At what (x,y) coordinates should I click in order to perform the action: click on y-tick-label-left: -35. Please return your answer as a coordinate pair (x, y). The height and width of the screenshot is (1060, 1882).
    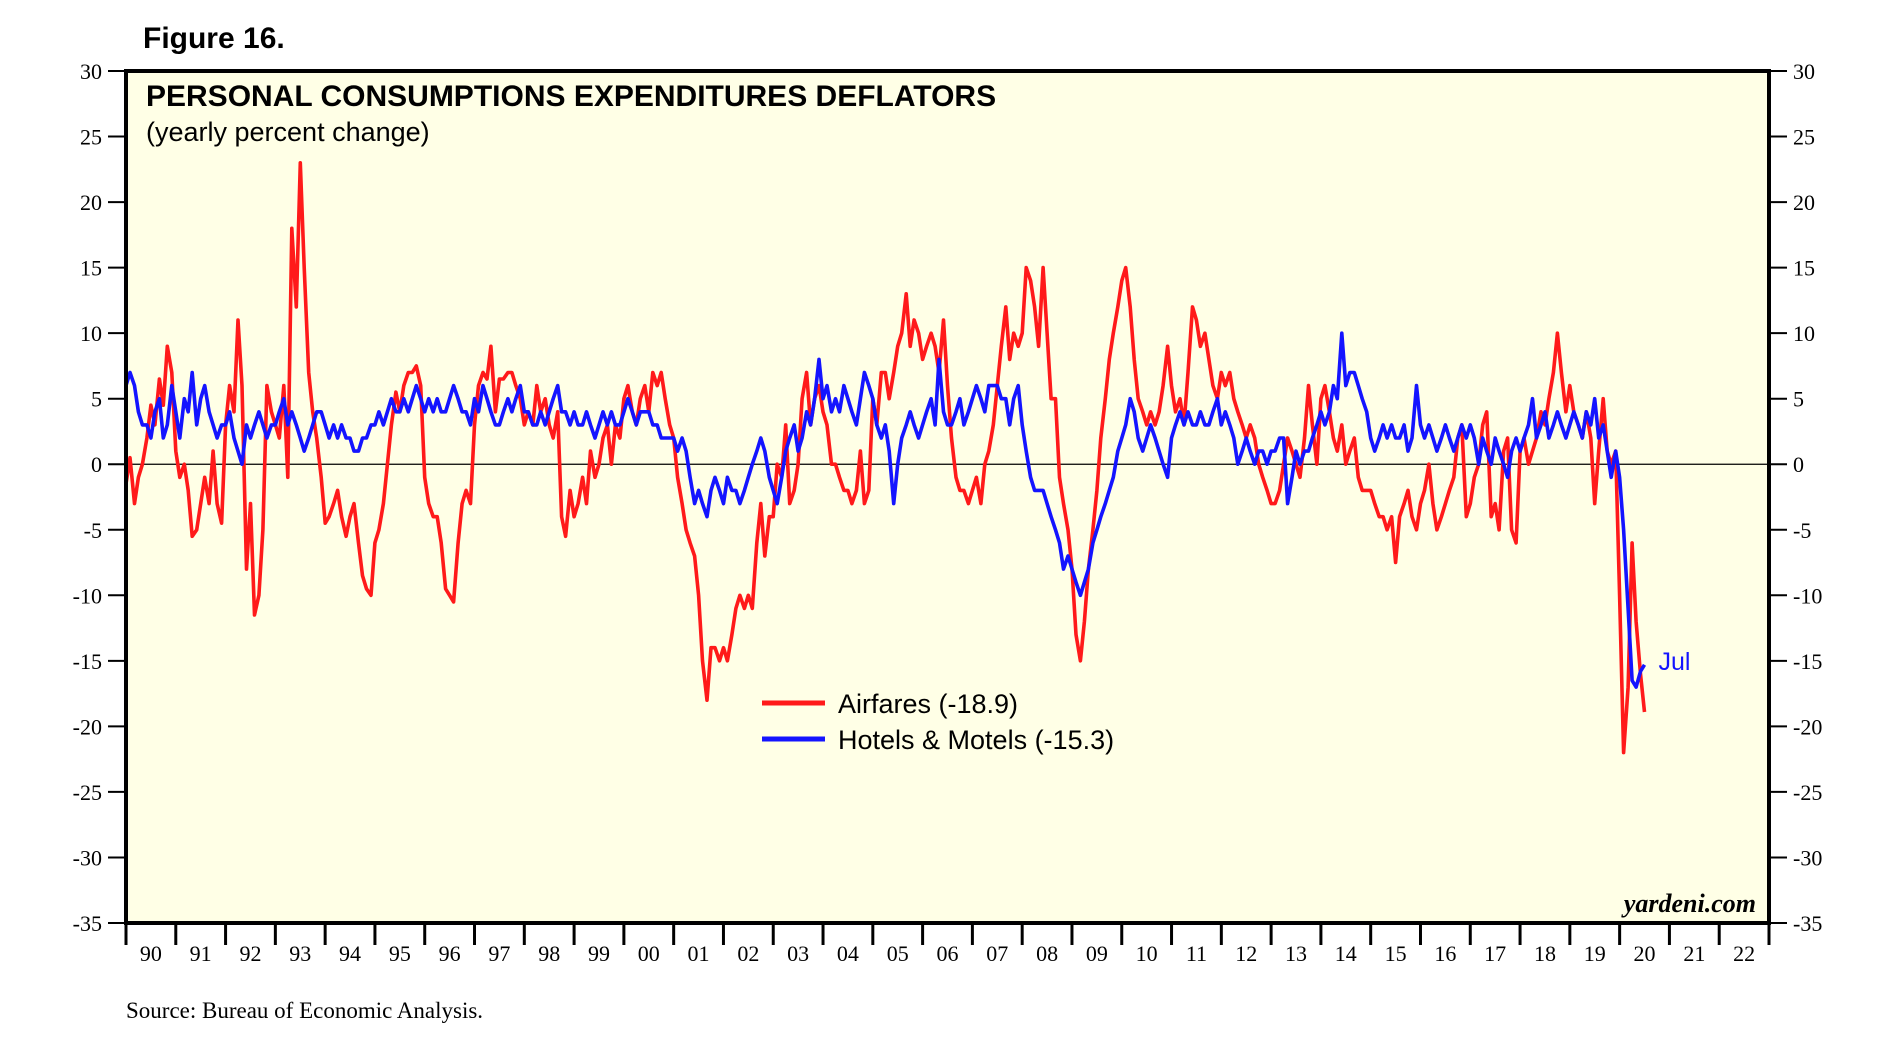
    Looking at the image, I should click on (87, 923).